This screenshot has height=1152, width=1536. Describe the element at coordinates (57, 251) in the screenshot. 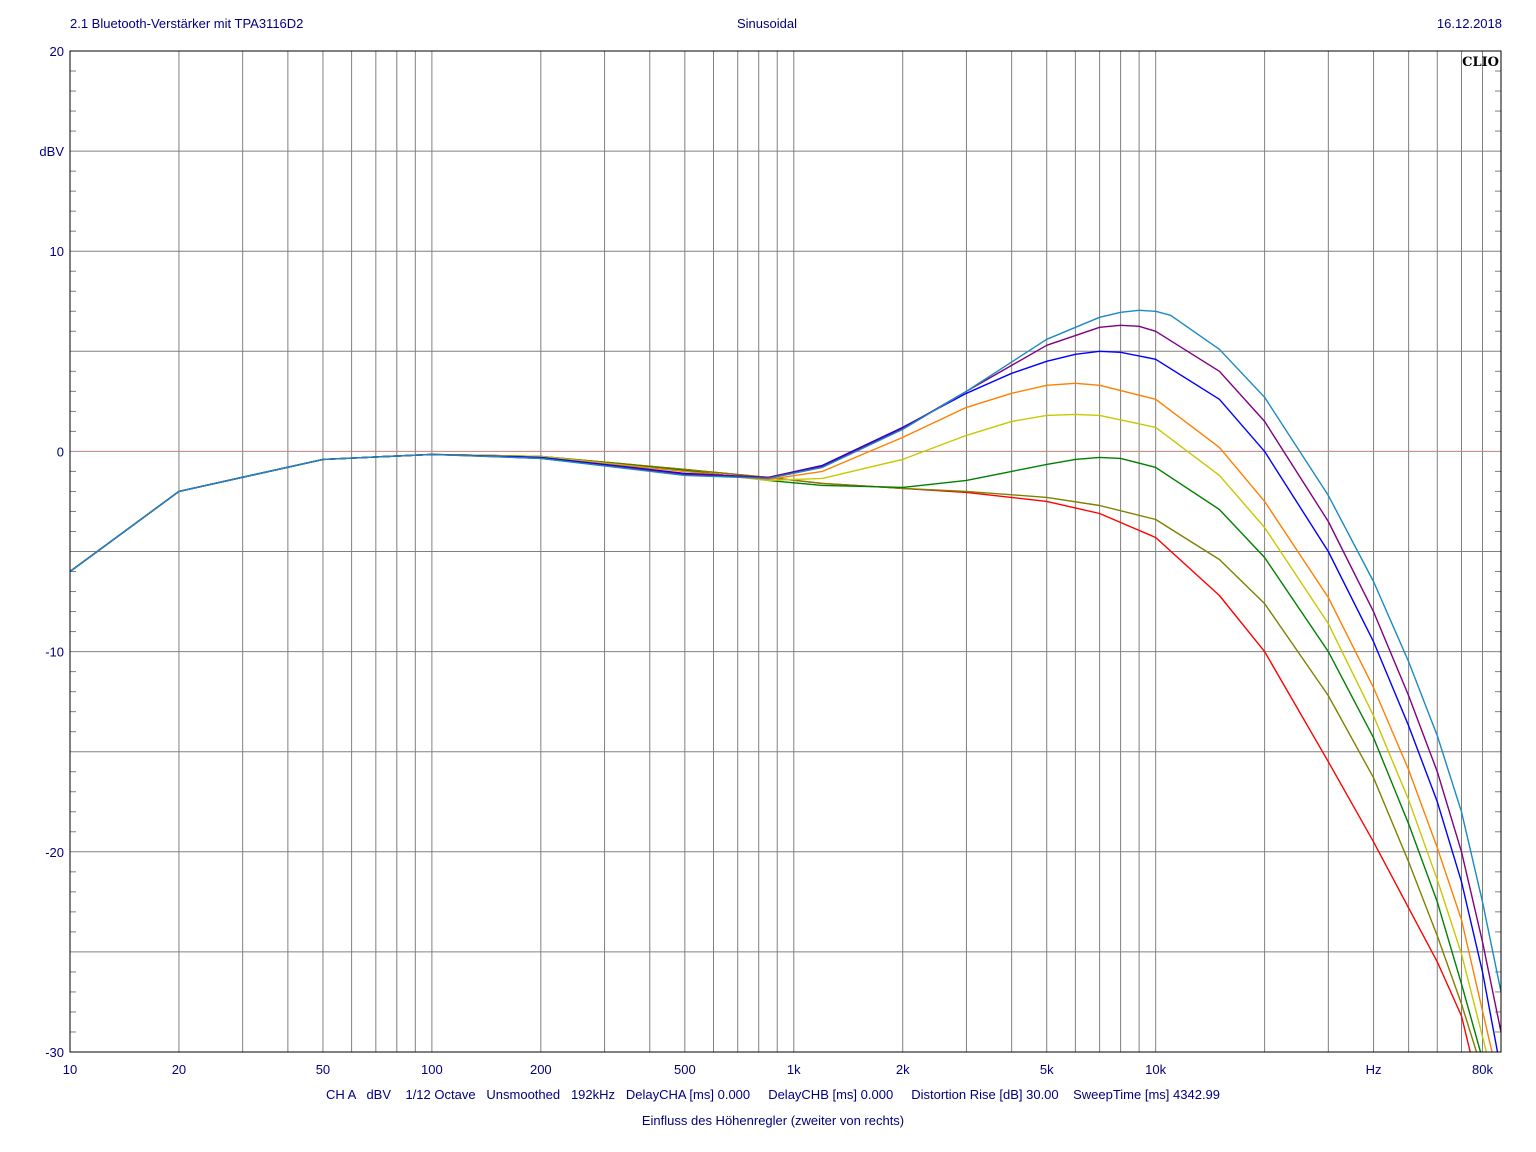

I see `y-tick-label: 10` at that location.